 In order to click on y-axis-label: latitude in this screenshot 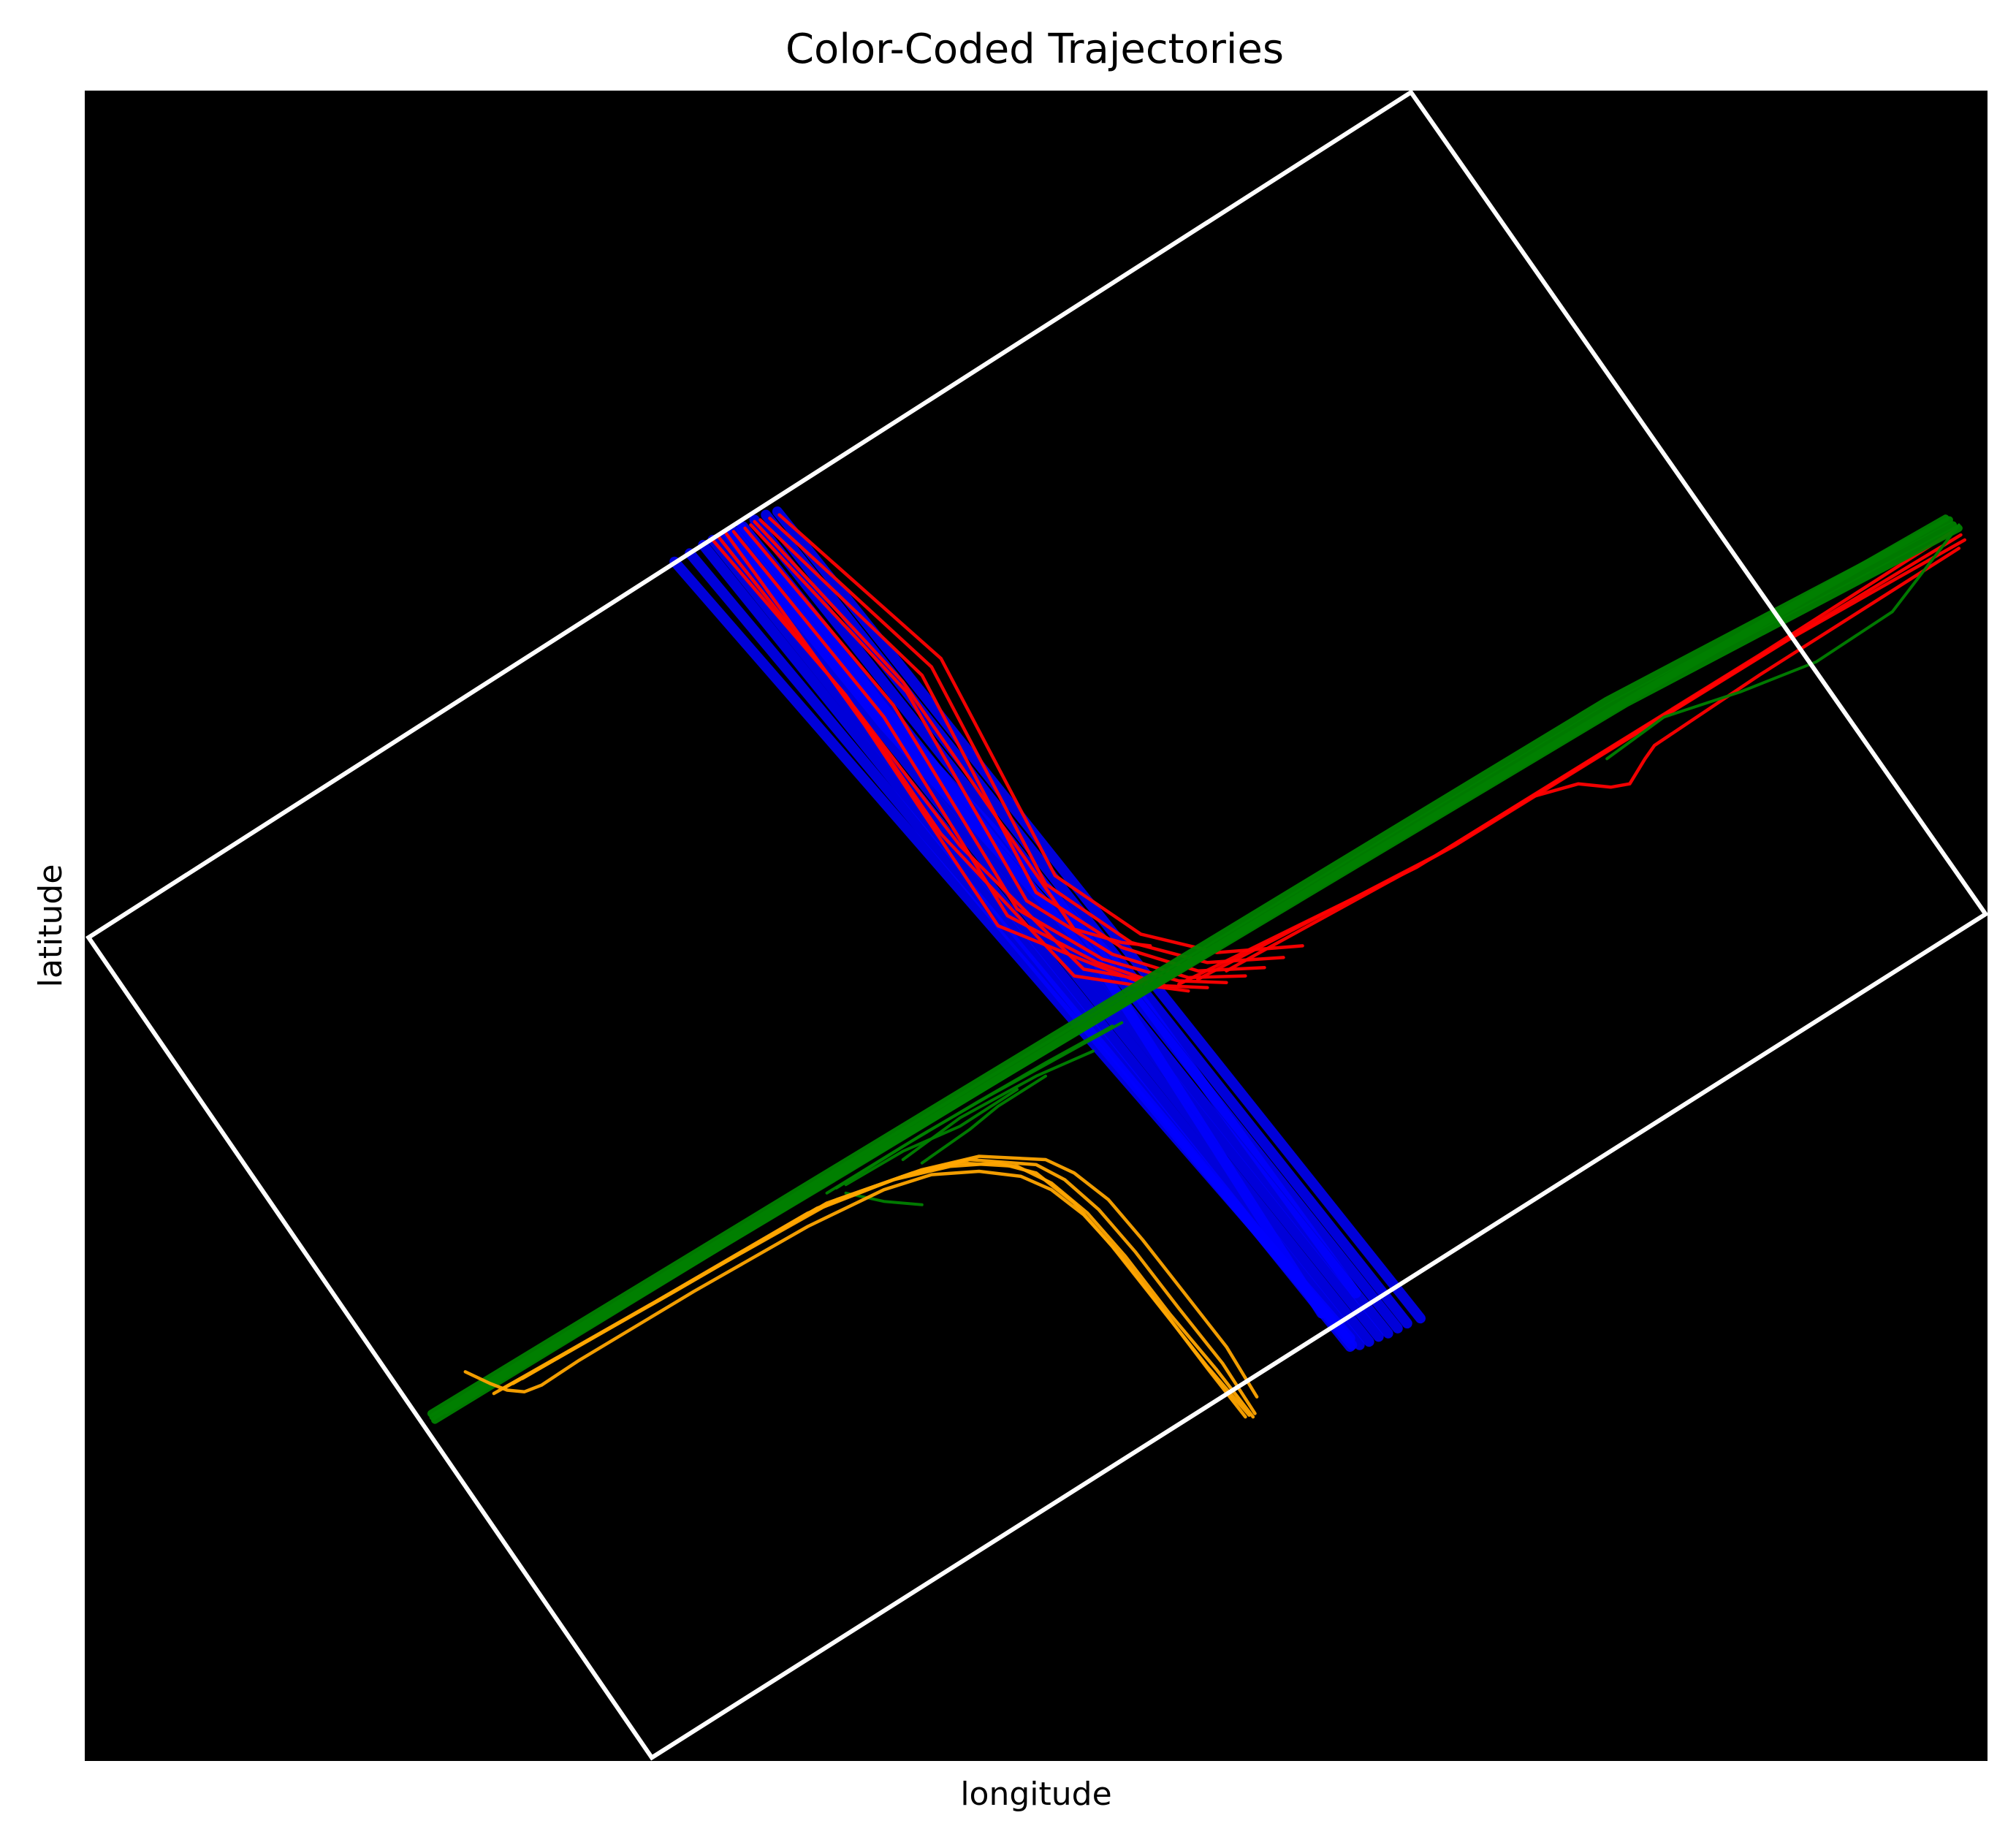, I will do `click(50, 926)`.